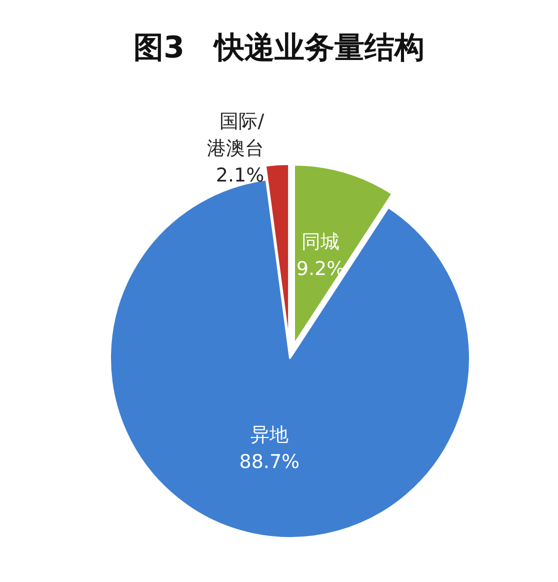 The width and height of the screenshot is (558, 582). What do you see at coordinates (269, 435) in the screenshot?
I see `slice-label: 异地` at bounding box center [269, 435].